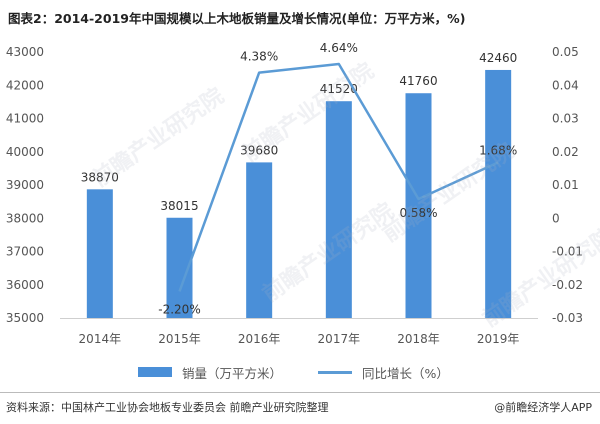 The width and height of the screenshot is (600, 424). I want to click on x-tick-label: 2016年, so click(259, 339).